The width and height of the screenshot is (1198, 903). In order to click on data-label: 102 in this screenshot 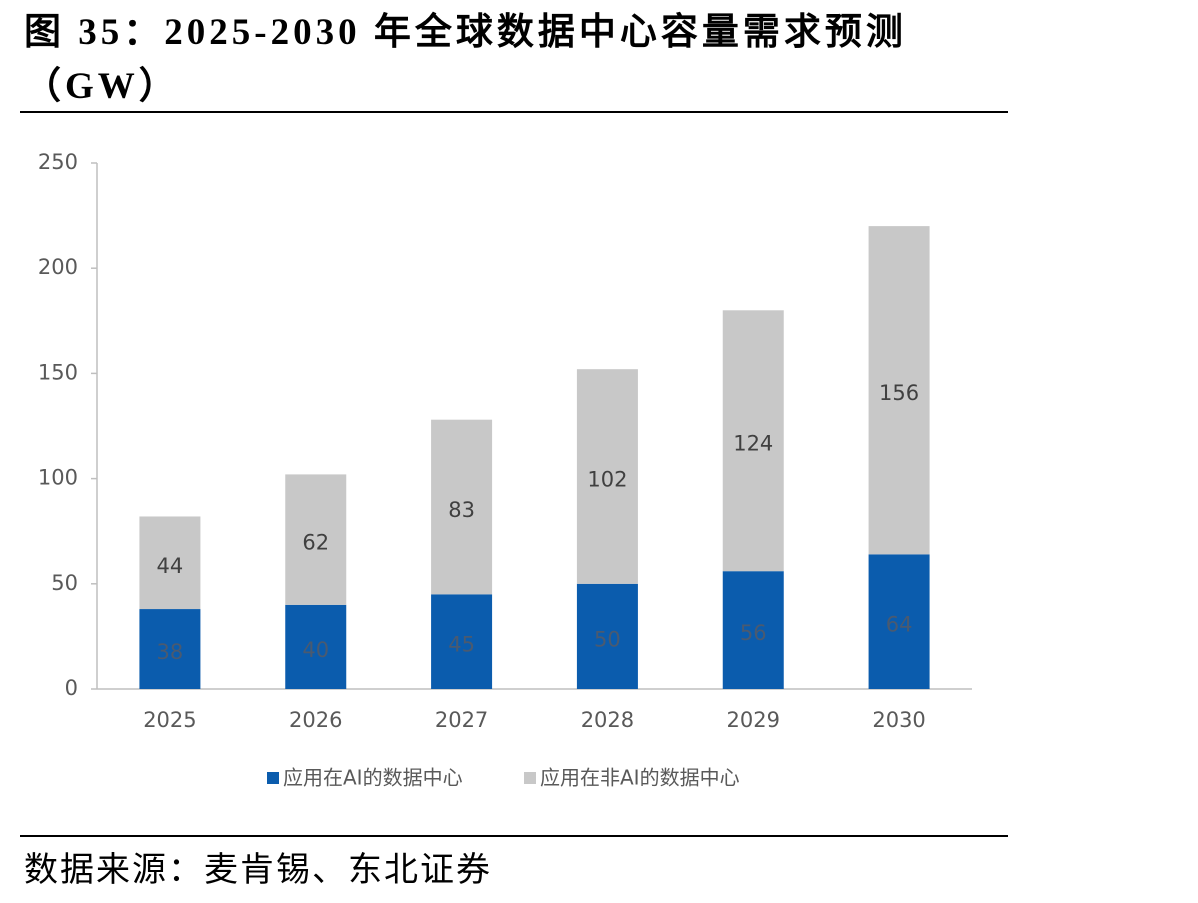, I will do `click(607, 479)`.